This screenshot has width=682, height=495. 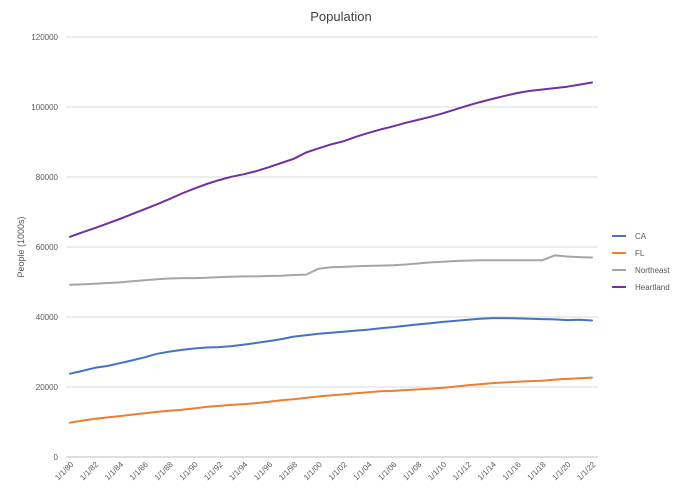 What do you see at coordinates (363, 471) in the screenshot?
I see `x-tick-label: 1/1/04` at bounding box center [363, 471].